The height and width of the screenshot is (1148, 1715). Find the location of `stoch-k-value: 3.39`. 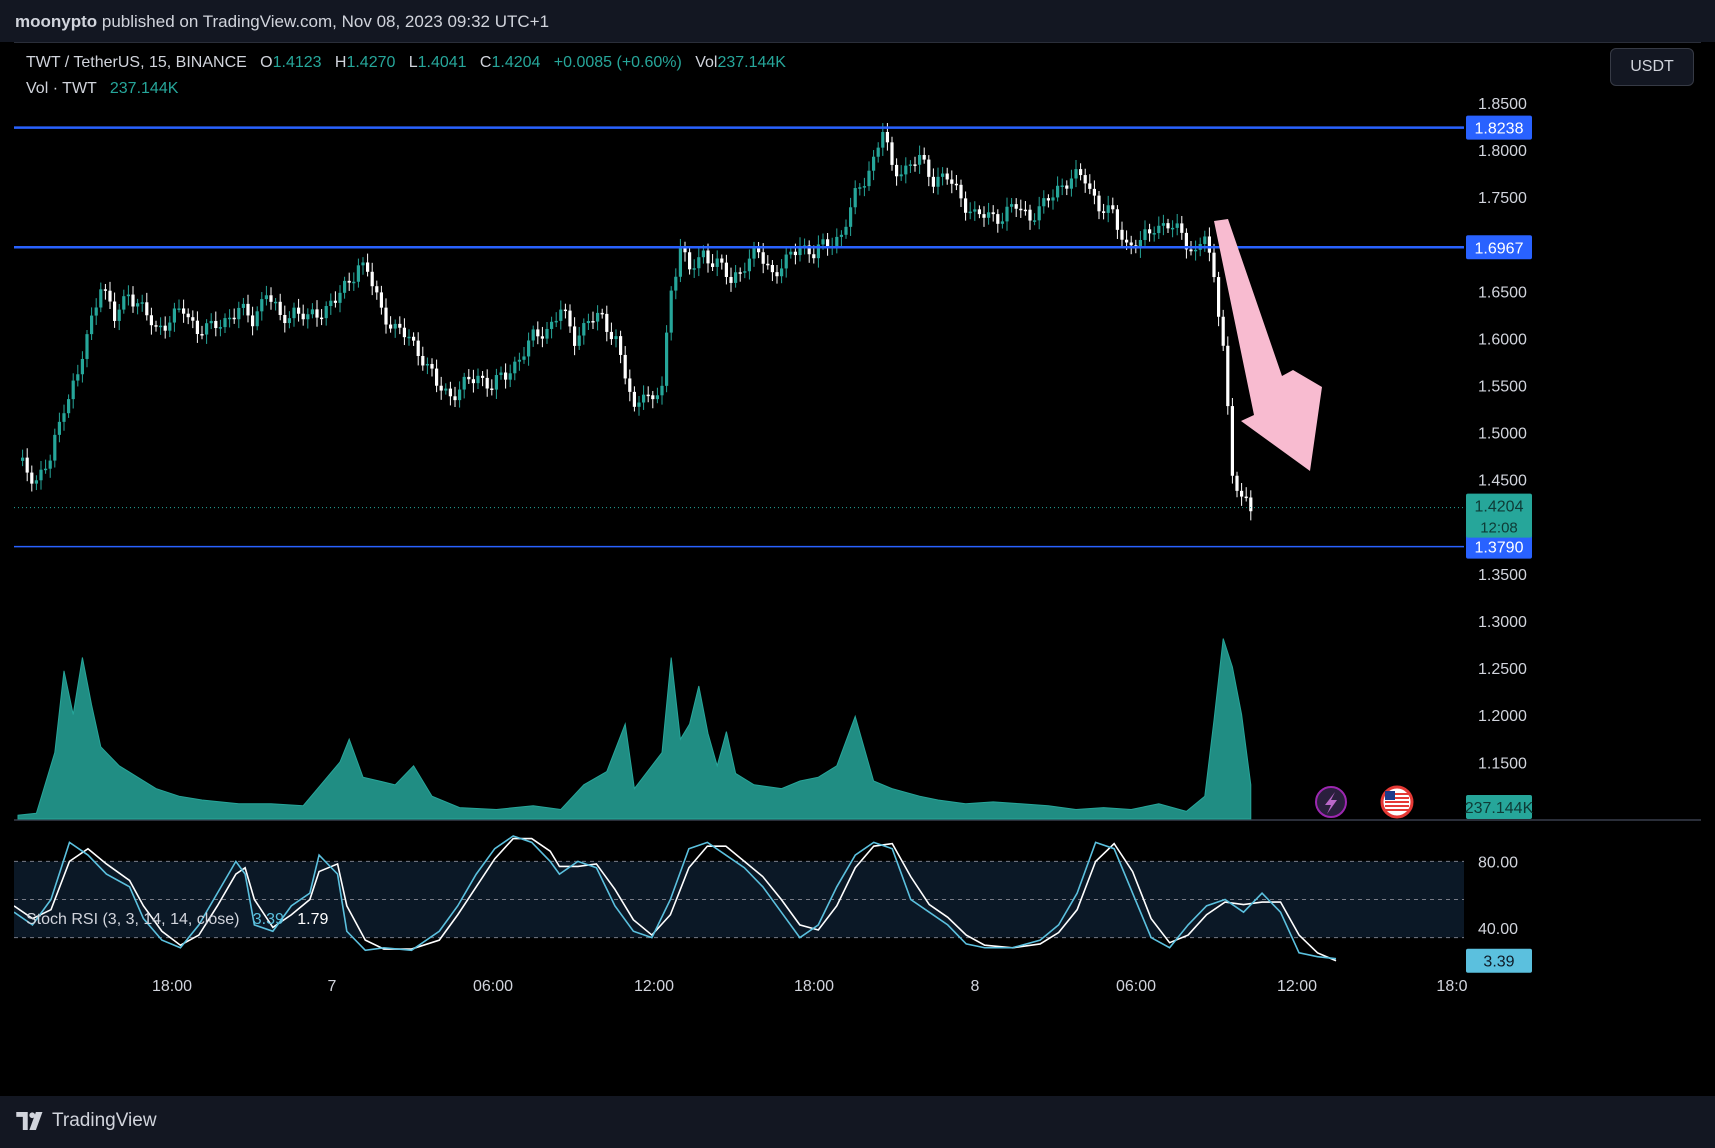

stoch-k-value: 3.39 is located at coordinates (268, 919).